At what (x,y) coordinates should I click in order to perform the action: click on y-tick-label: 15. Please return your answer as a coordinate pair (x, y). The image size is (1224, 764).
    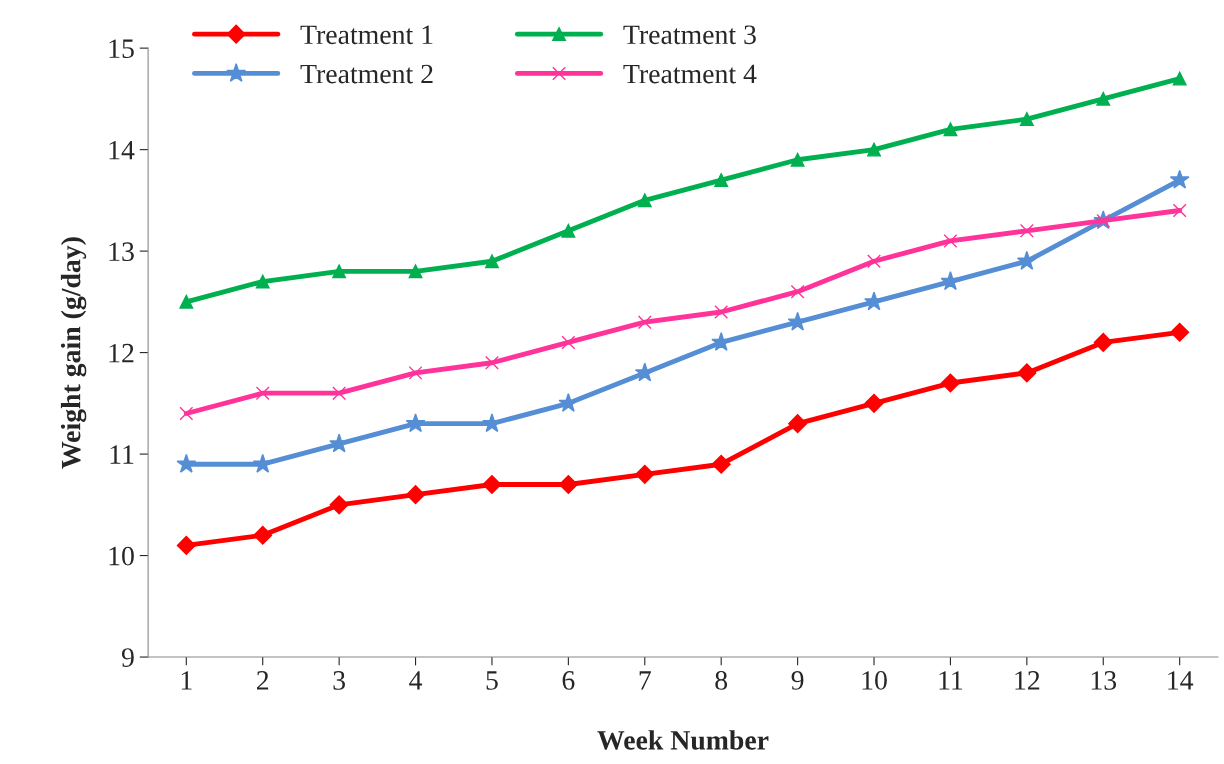
    Looking at the image, I should click on (121, 49).